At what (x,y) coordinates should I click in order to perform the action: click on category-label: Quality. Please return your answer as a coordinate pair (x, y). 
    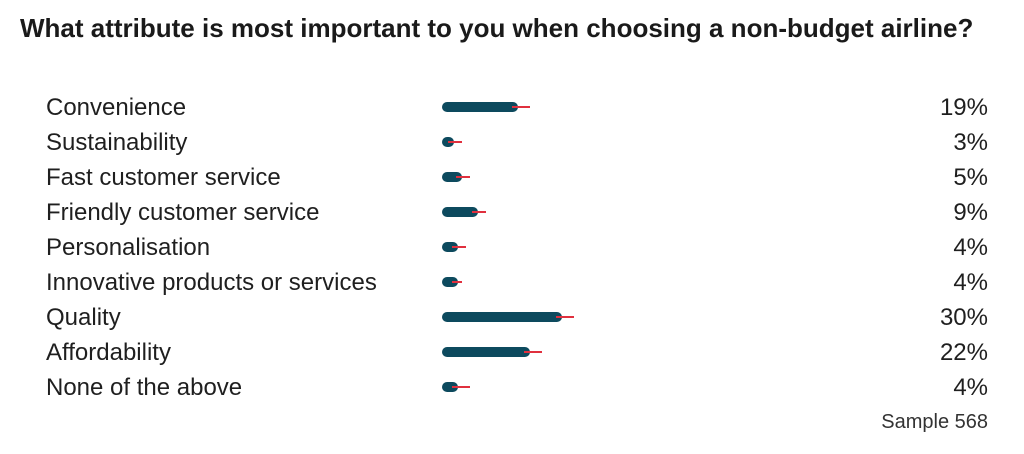
    Looking at the image, I should click on (83, 317).